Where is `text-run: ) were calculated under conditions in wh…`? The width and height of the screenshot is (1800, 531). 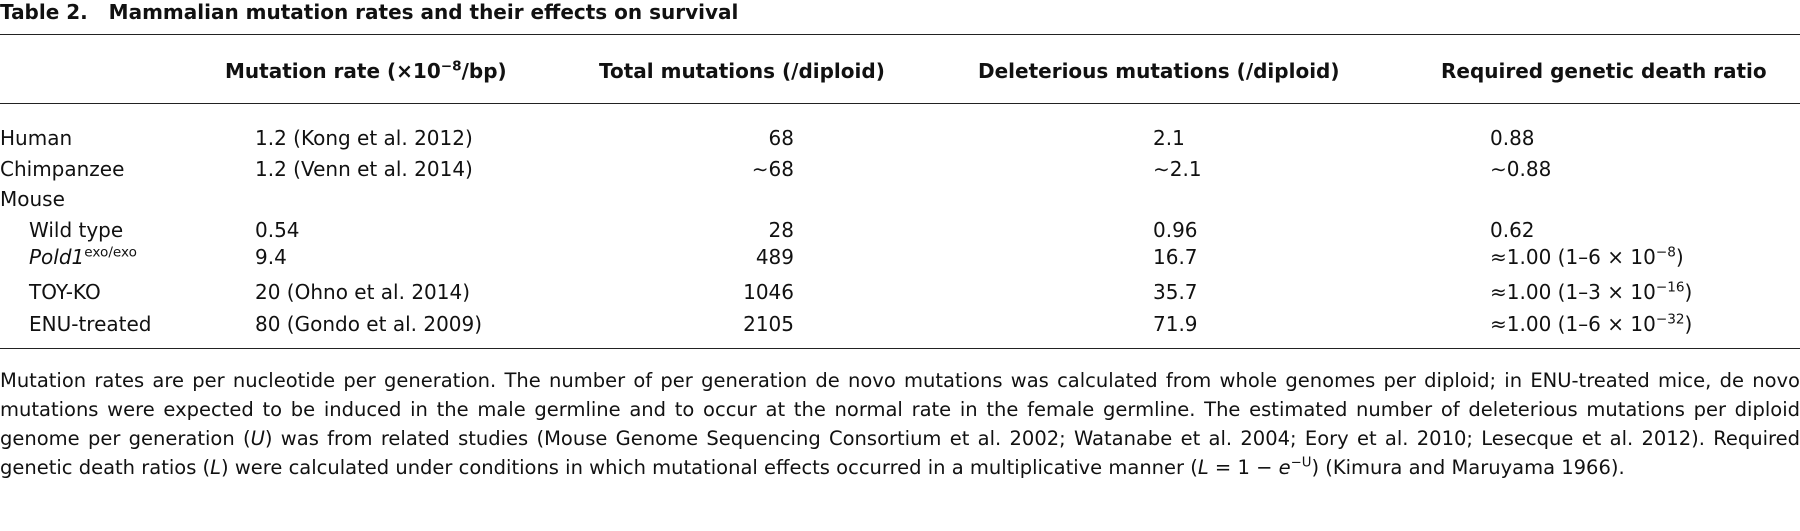
text-run: ) were calculated under conditions in wh… is located at coordinates (709, 467).